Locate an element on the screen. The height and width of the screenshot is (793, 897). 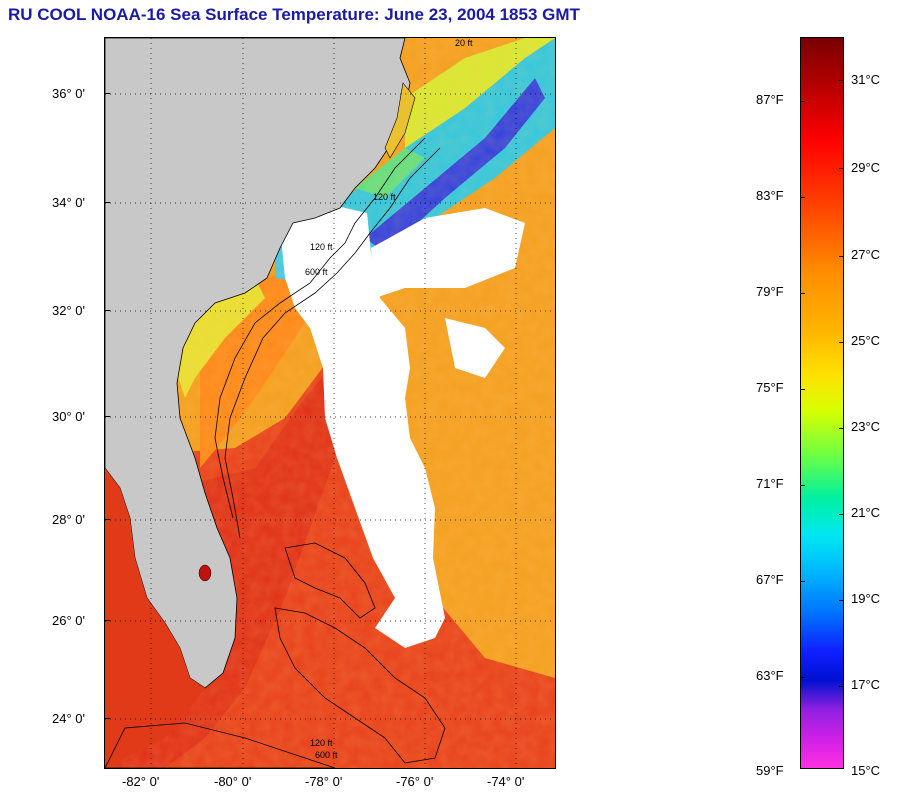
longitude-label: -78° 0' is located at coordinates (324, 781).